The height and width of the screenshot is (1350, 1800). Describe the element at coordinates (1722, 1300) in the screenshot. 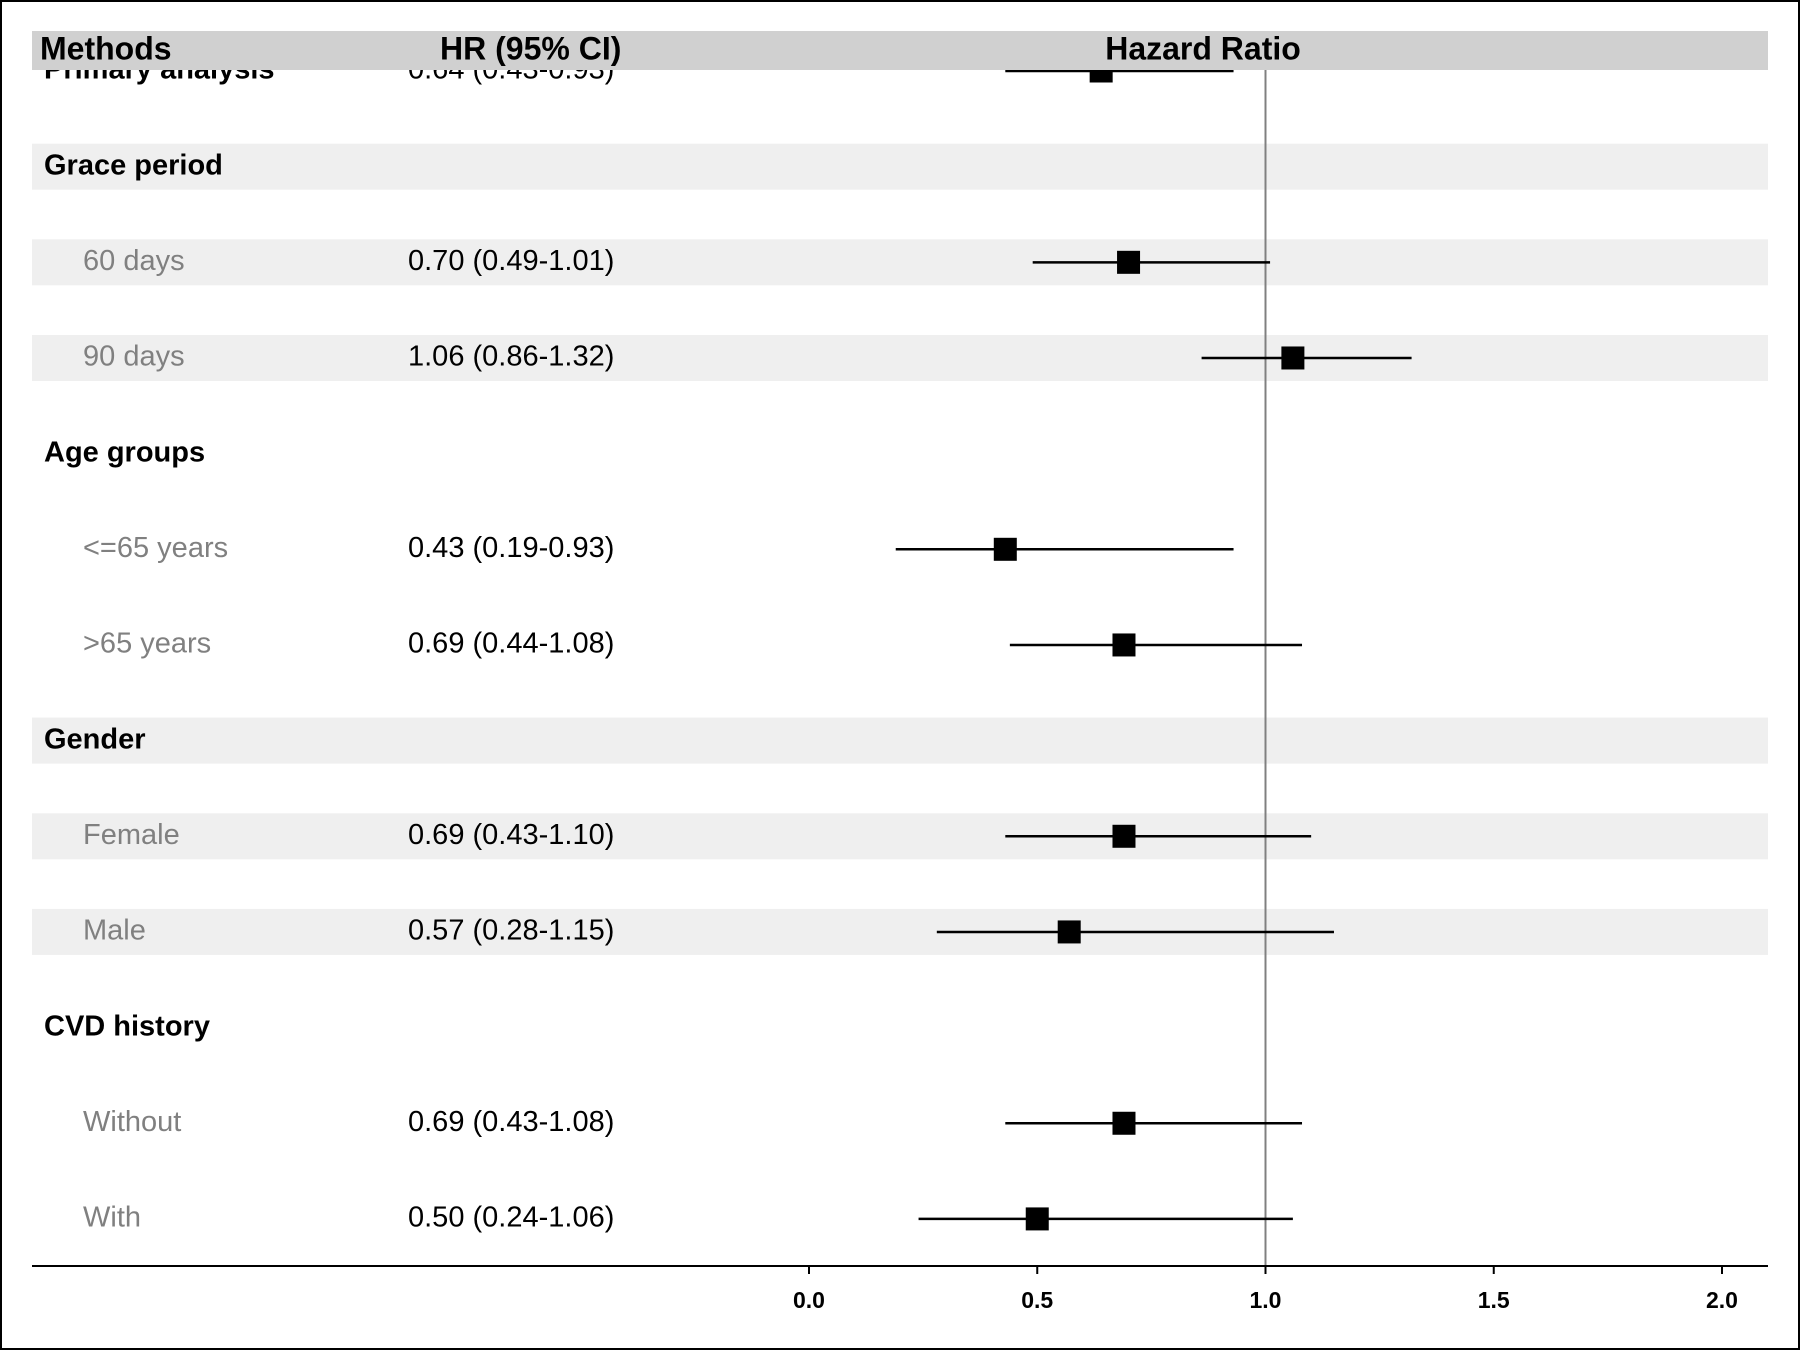

I see `x-tick-label: 2.0` at that location.